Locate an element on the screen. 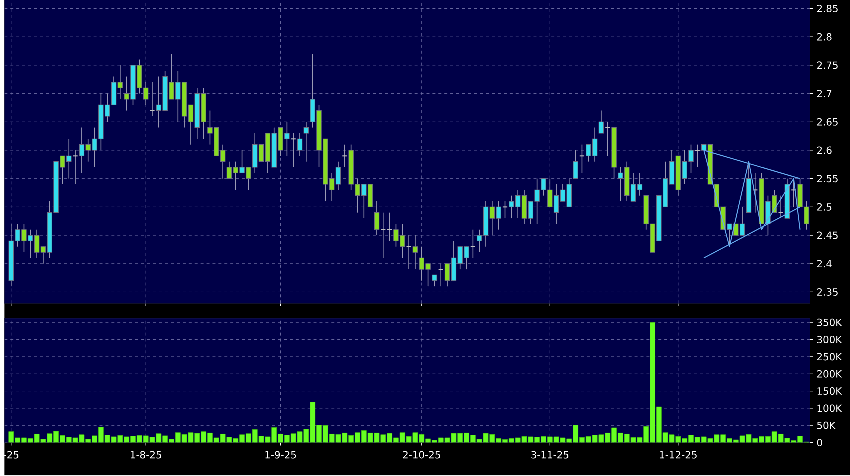  x-tick-label: -25 is located at coordinates (11, 455).